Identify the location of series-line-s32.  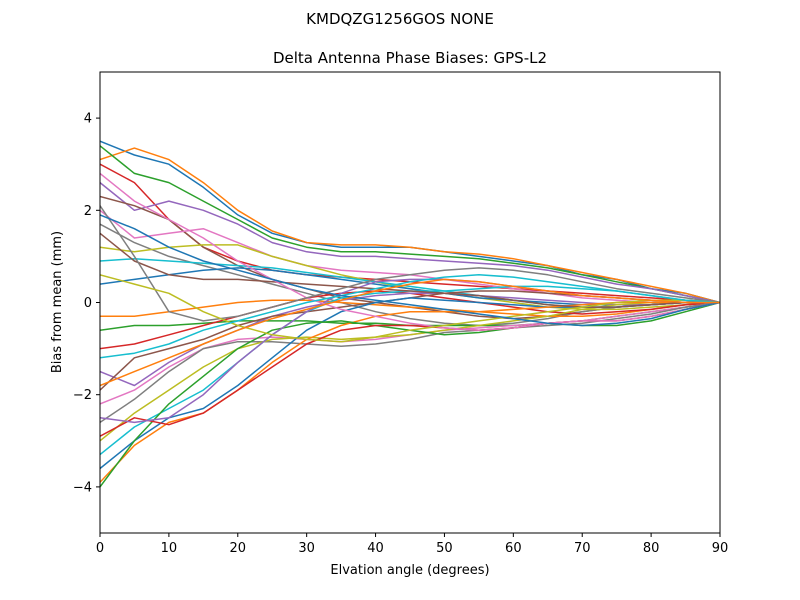
(410, 332).